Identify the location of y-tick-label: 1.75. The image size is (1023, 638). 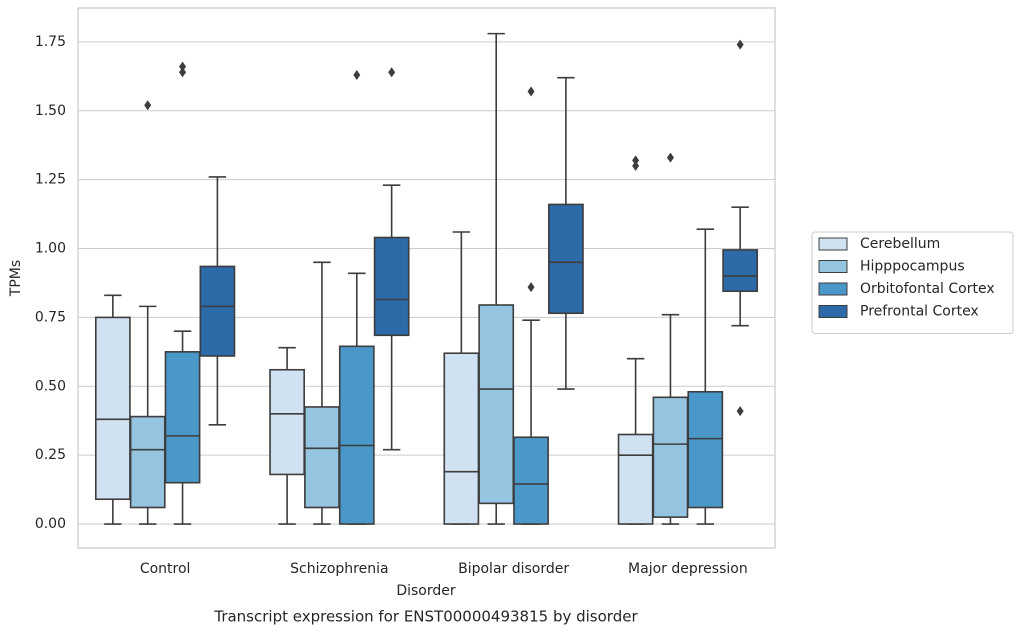
(50, 42).